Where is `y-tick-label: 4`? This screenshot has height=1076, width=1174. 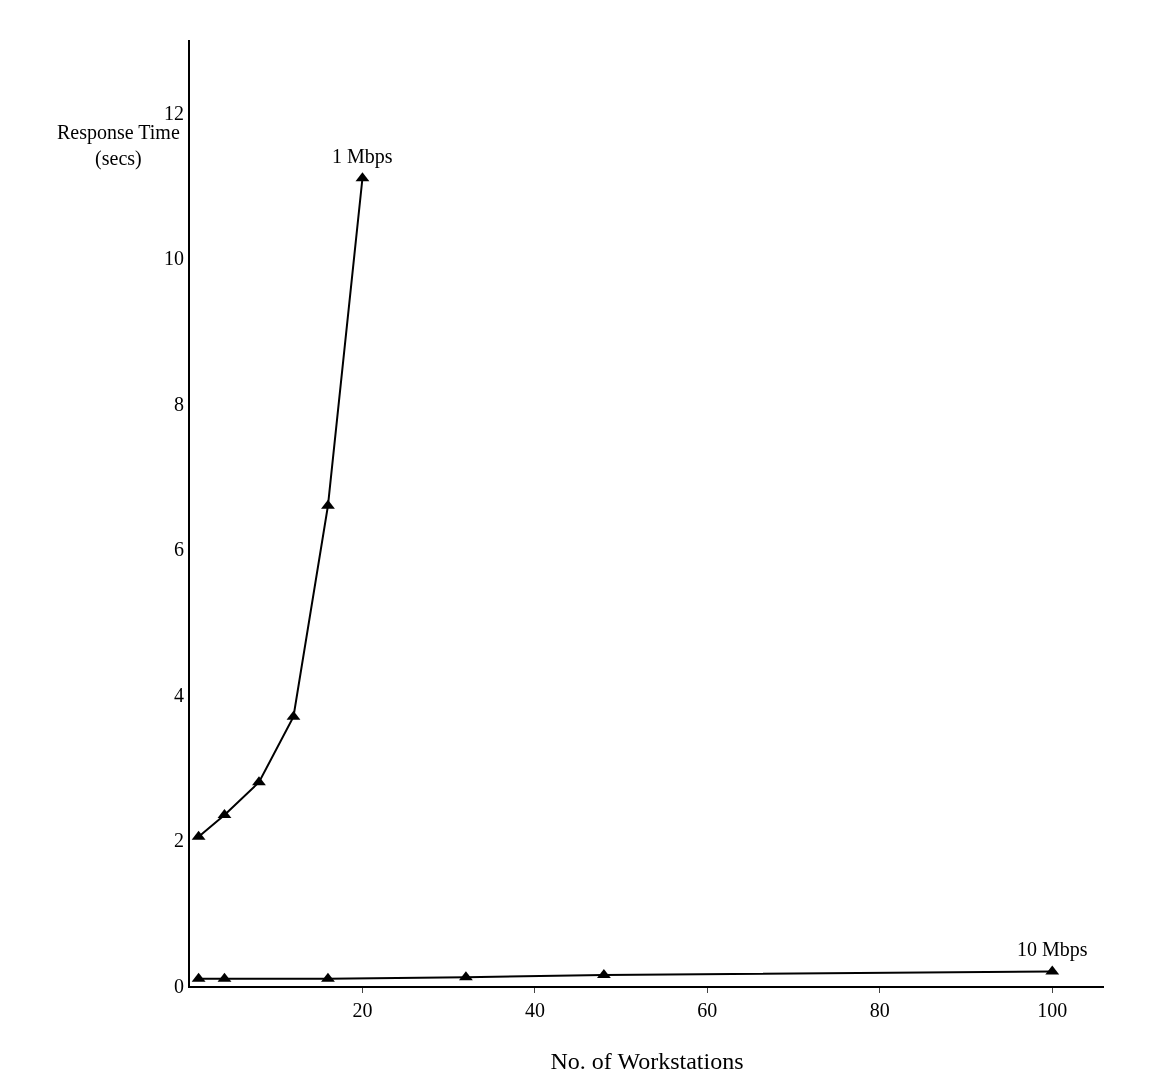 y-tick-label: 4 is located at coordinates (179, 694).